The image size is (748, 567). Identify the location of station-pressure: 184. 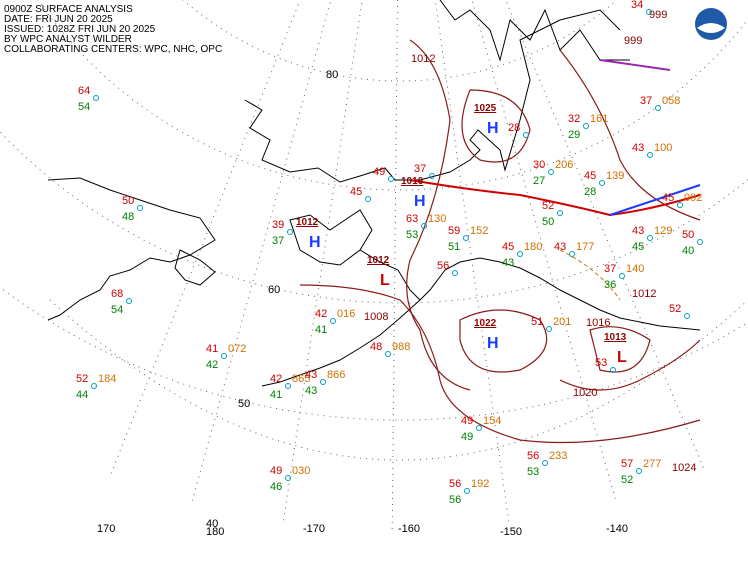
(107, 379).